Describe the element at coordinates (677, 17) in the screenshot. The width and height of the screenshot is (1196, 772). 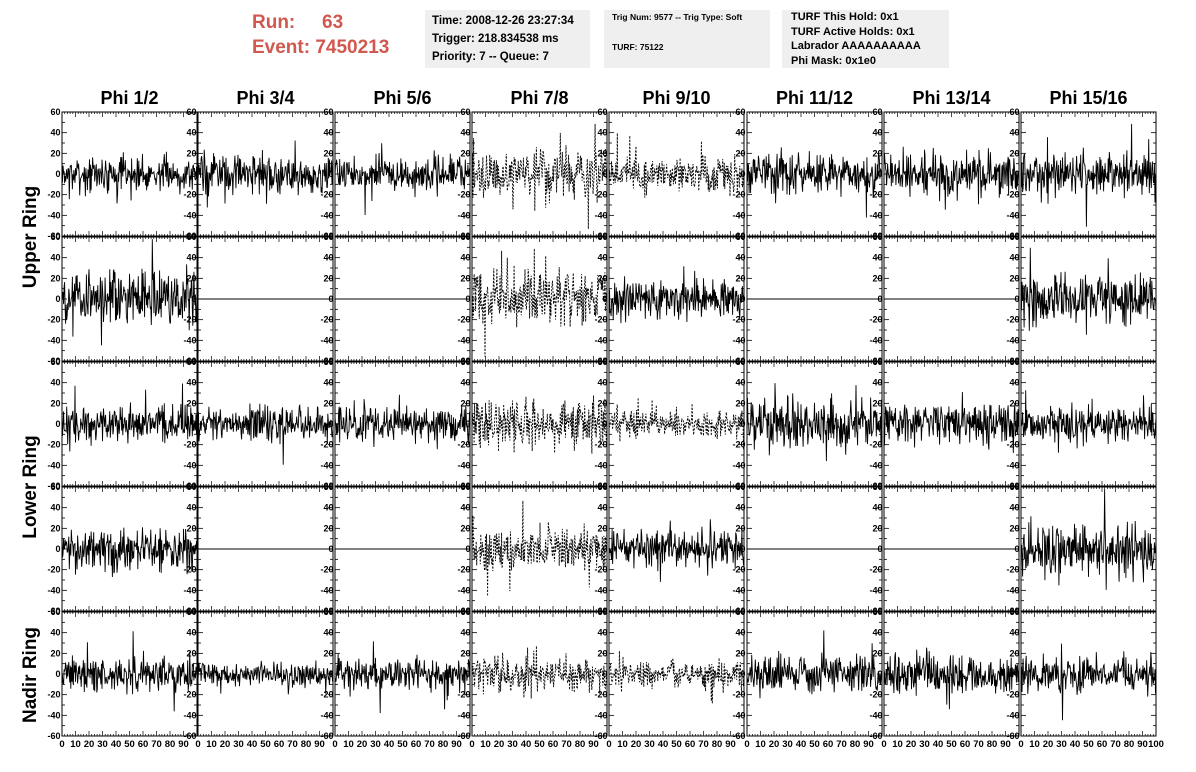
I see `trig-num-text: Trig Num: 9577 -- Trig Type: Soft` at that location.